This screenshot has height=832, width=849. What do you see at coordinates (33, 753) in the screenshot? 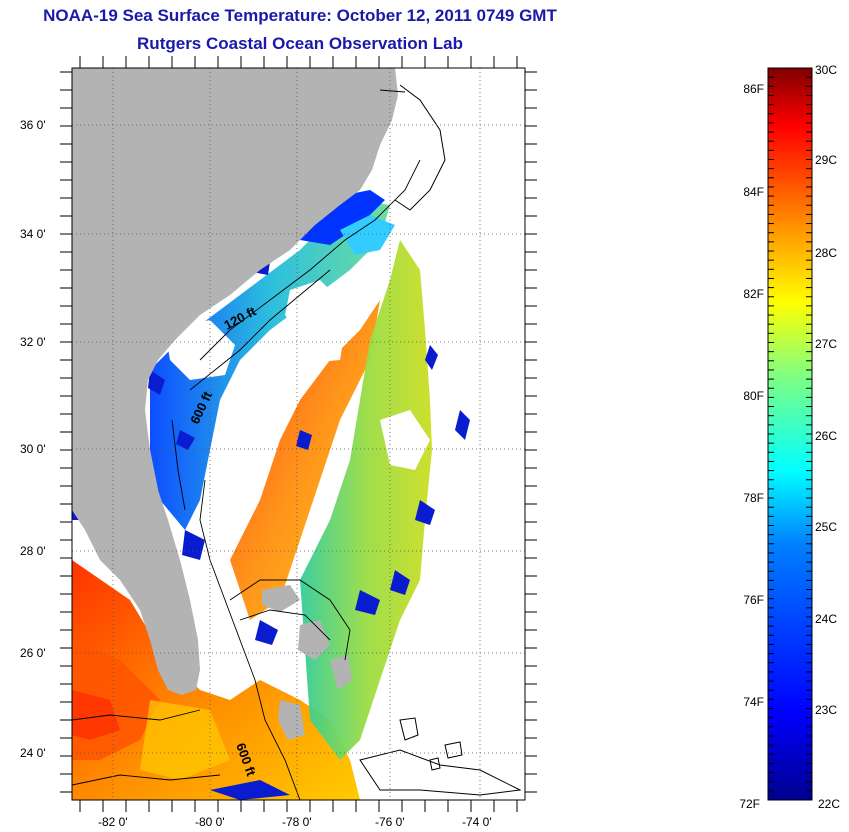
I see `lat-label: 24 0'` at bounding box center [33, 753].